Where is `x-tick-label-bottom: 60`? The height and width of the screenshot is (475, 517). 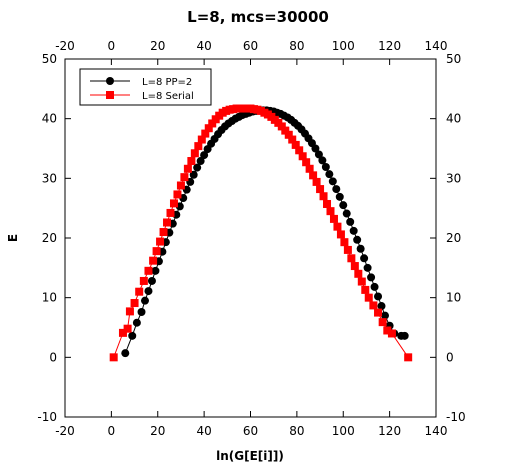 x-tick-label-bottom: 60 is located at coordinates (250, 431).